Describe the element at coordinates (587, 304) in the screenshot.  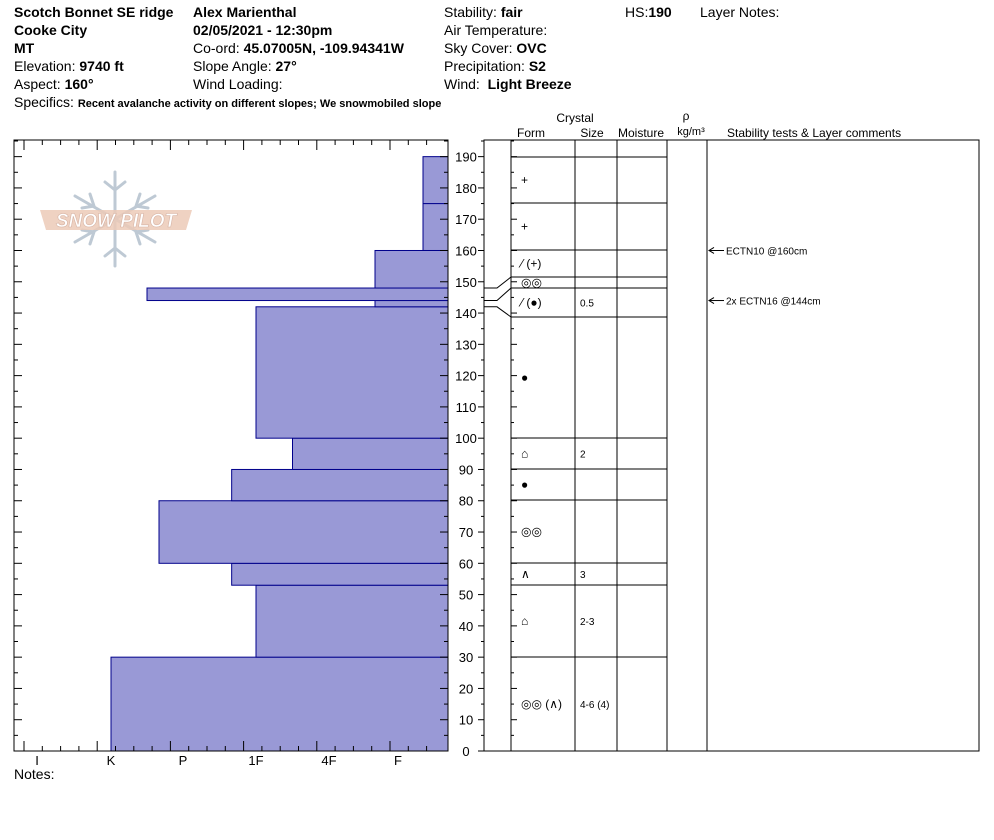
I see `layer-grain-size: 0.5` at that location.